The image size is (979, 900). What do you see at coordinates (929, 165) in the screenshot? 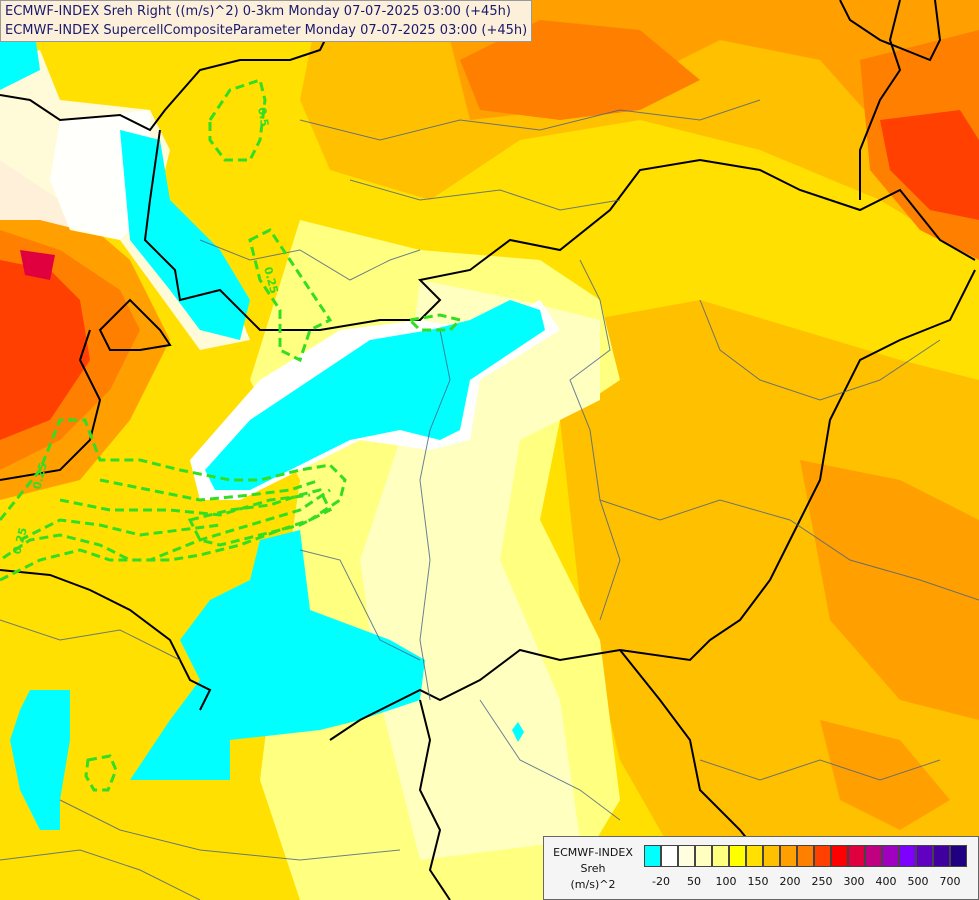
I see `red-northeast` at bounding box center [929, 165].